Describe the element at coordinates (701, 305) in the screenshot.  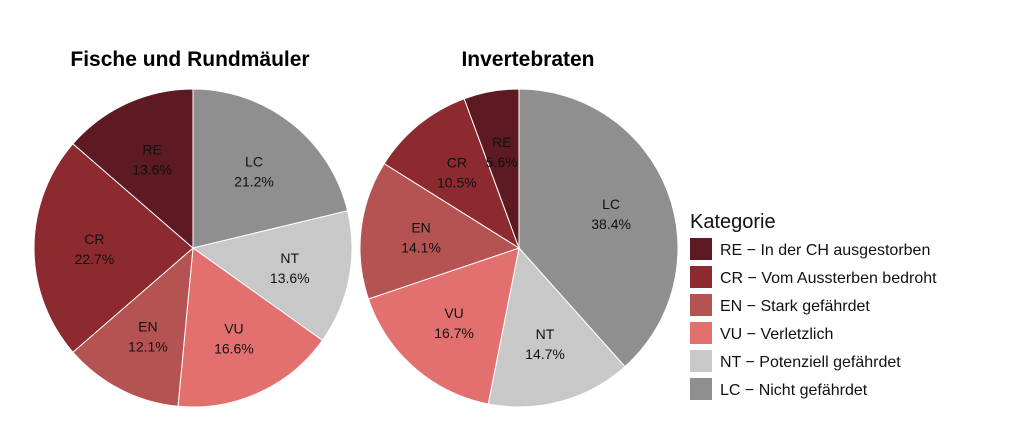
I see `legend-swatch-en` at that location.